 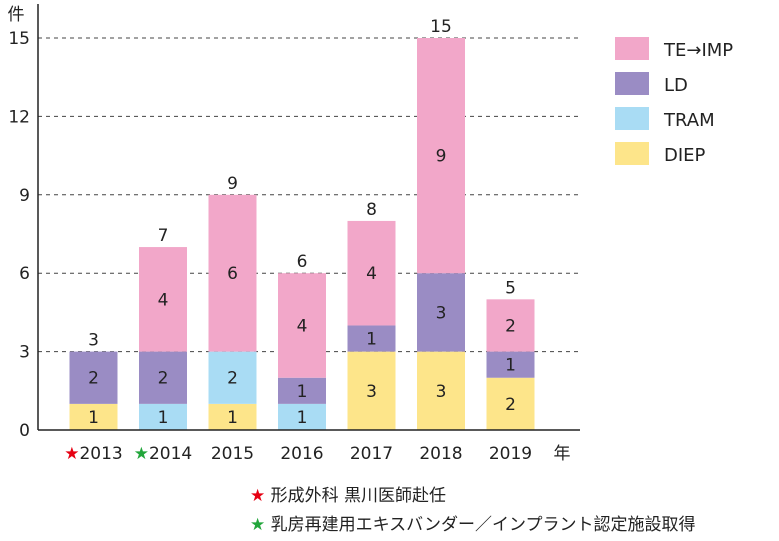 I want to click on x-axis: 年★2013 ★2014 2015 2016 2017 2018 2019, so click(x=309, y=446).